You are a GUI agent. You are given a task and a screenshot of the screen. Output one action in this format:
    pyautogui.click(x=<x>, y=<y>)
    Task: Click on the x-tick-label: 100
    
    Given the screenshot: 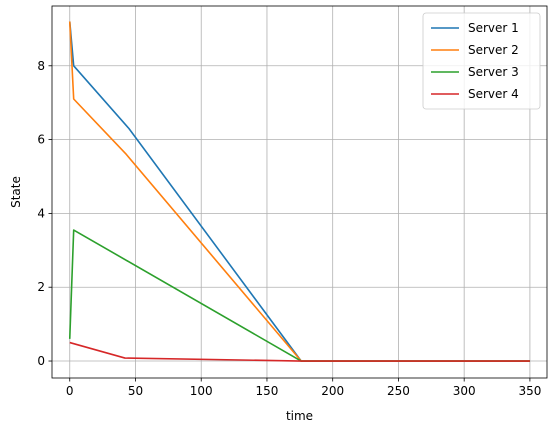 What is the action you would take?
    pyautogui.click(x=201, y=391)
    